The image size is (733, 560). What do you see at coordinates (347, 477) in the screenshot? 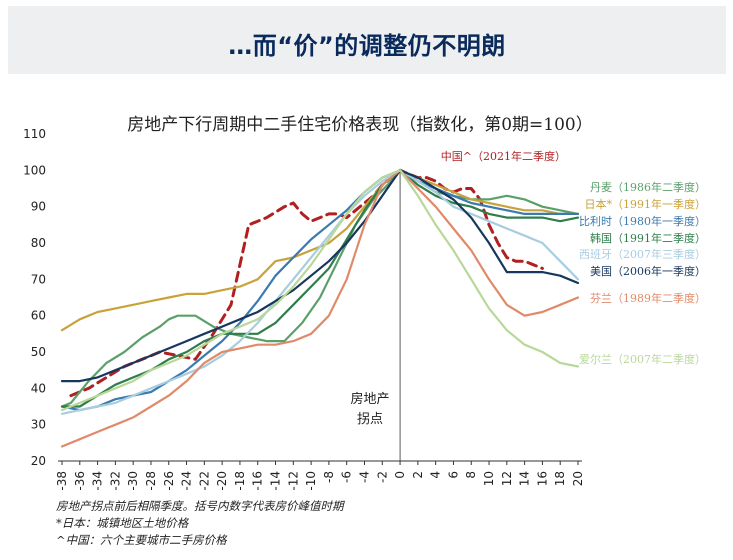
I see `x-tick-label: -6` at bounding box center [347, 477].